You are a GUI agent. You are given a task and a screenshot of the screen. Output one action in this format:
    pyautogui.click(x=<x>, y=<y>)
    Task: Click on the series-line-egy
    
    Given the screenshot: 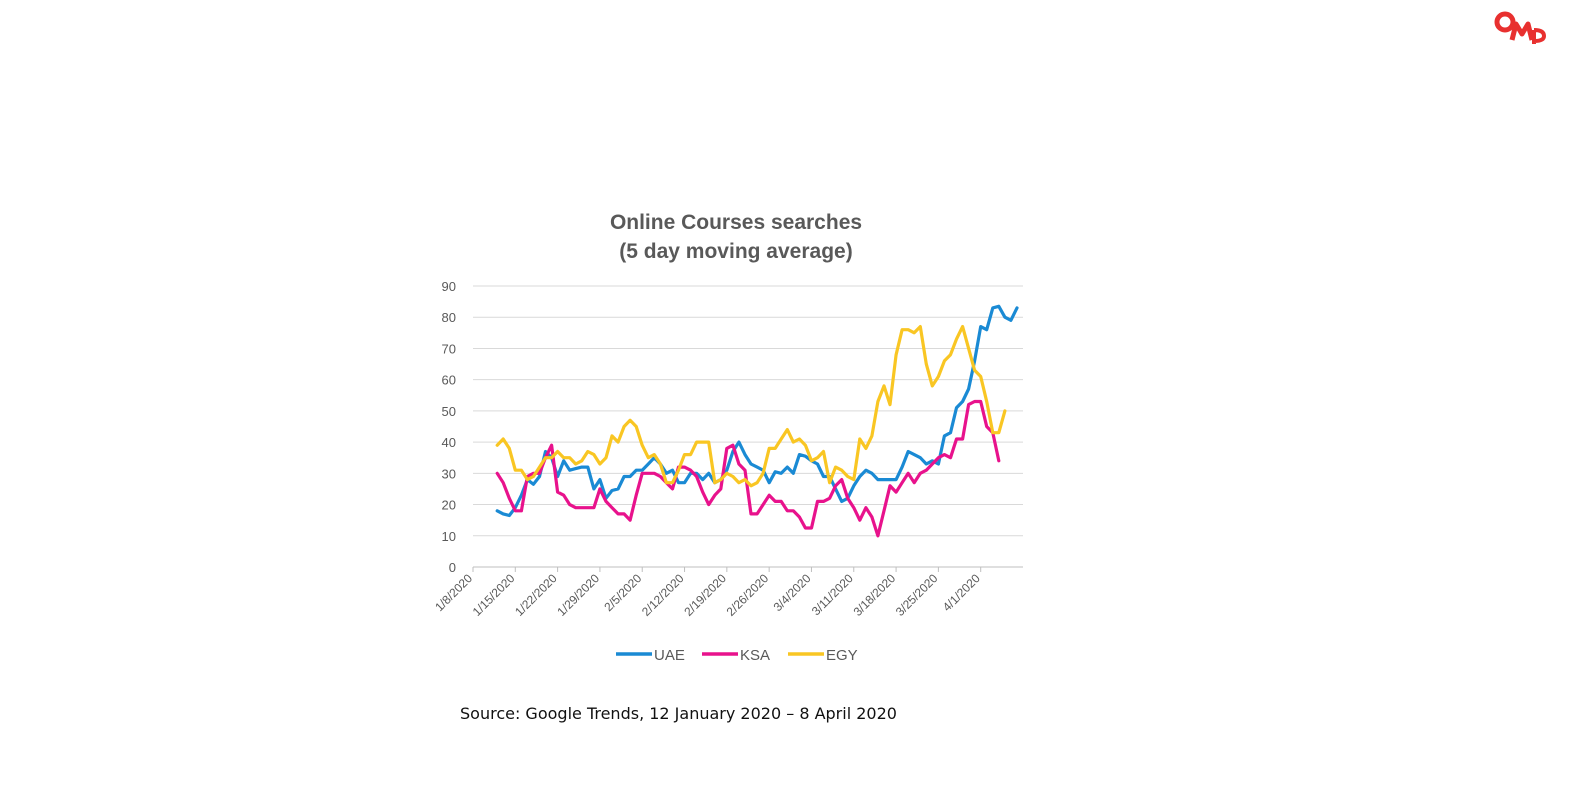 What is the action you would take?
    pyautogui.click(x=751, y=406)
    